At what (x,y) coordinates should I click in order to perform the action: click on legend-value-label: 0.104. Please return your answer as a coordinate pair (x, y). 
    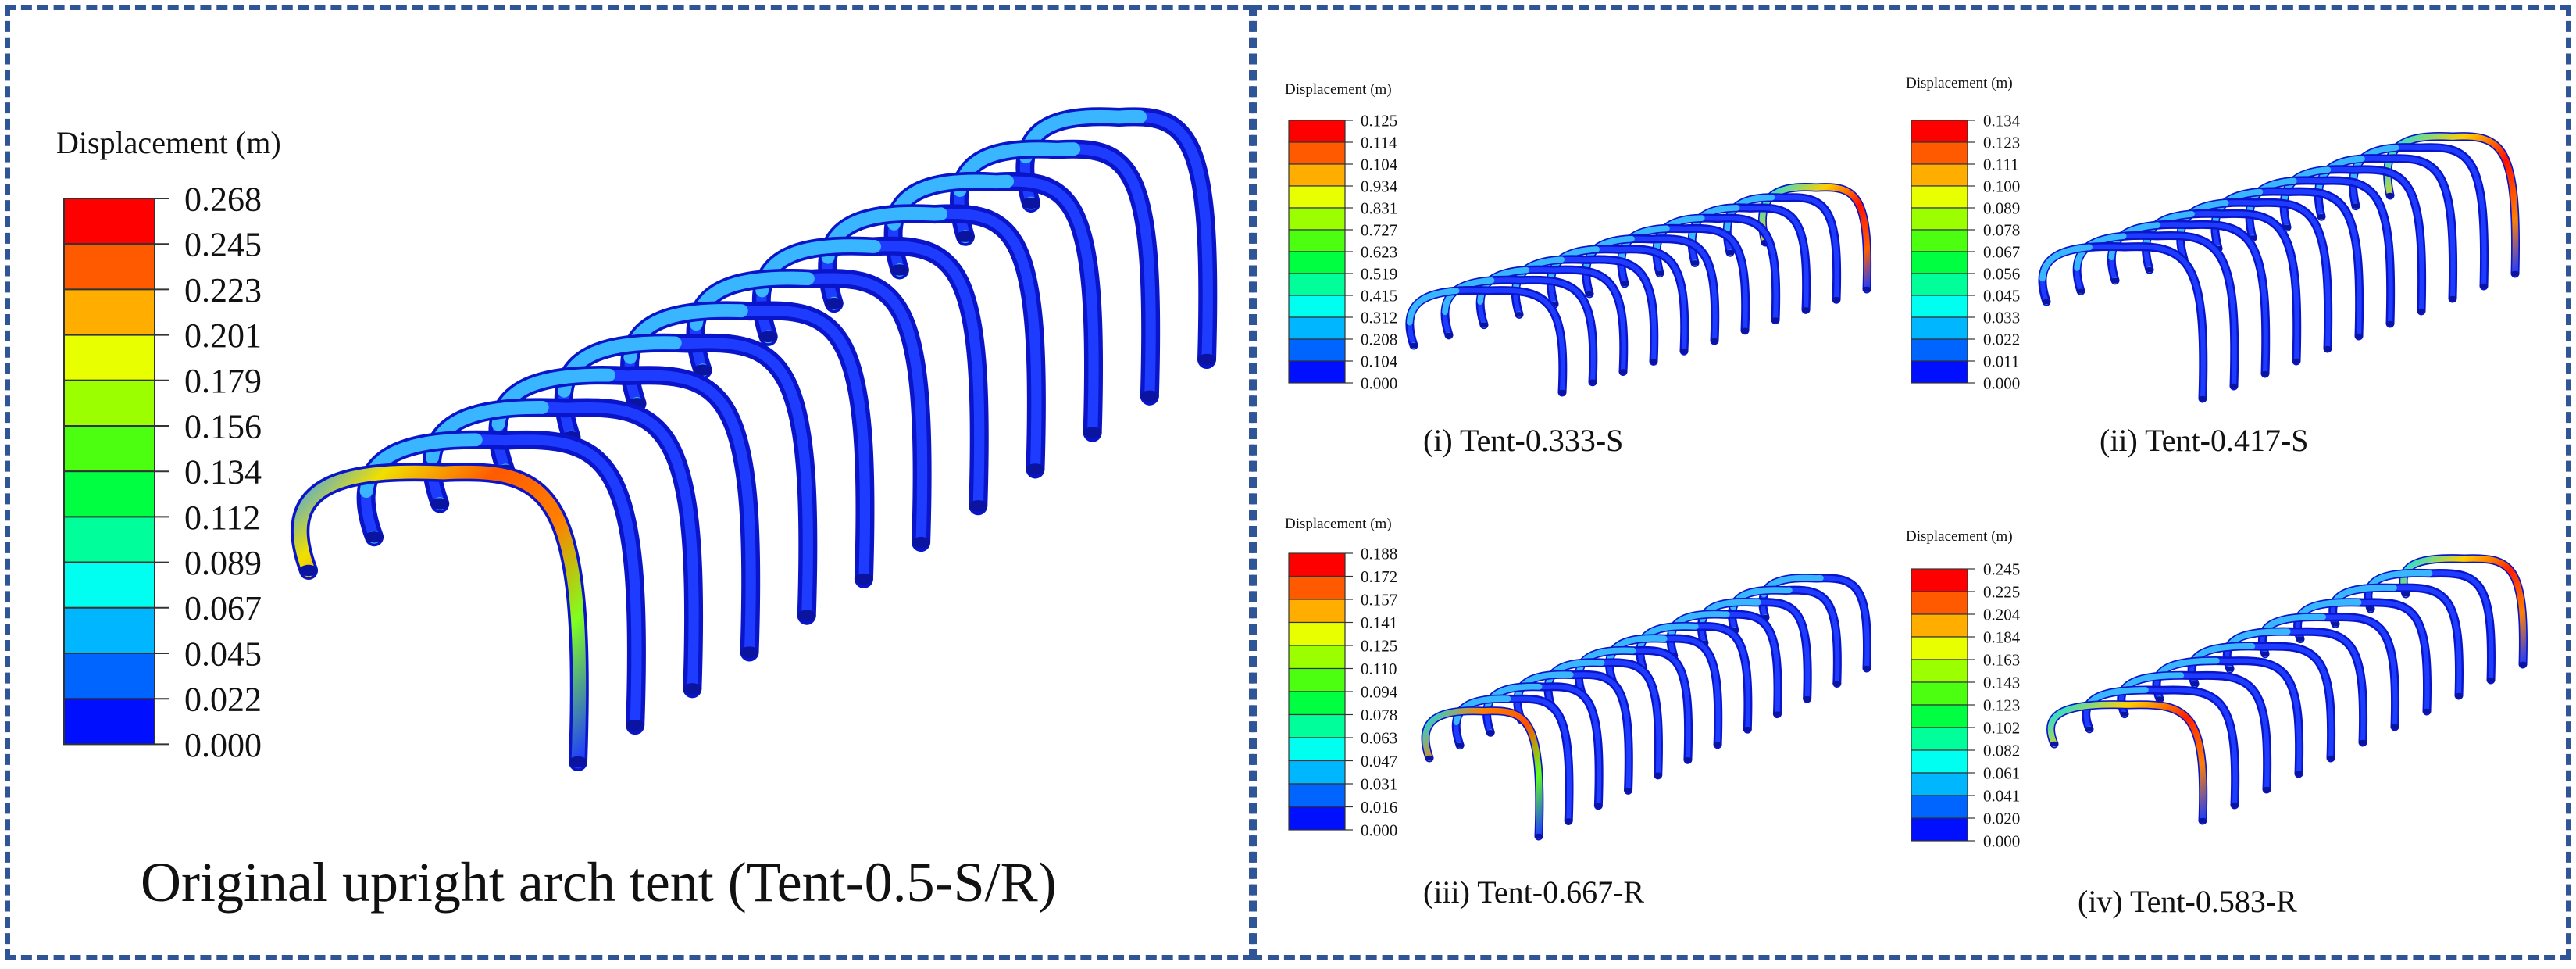
    Looking at the image, I should click on (1379, 164).